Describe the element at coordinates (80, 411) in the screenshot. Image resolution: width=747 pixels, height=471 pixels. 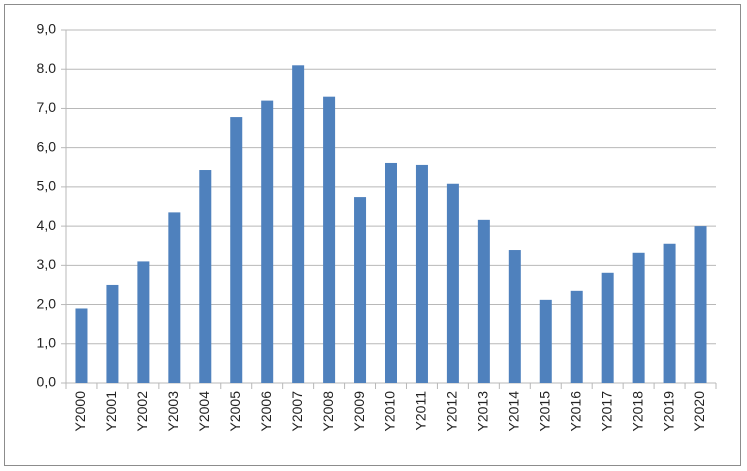
I see `x-tick-label: Y2000` at that location.